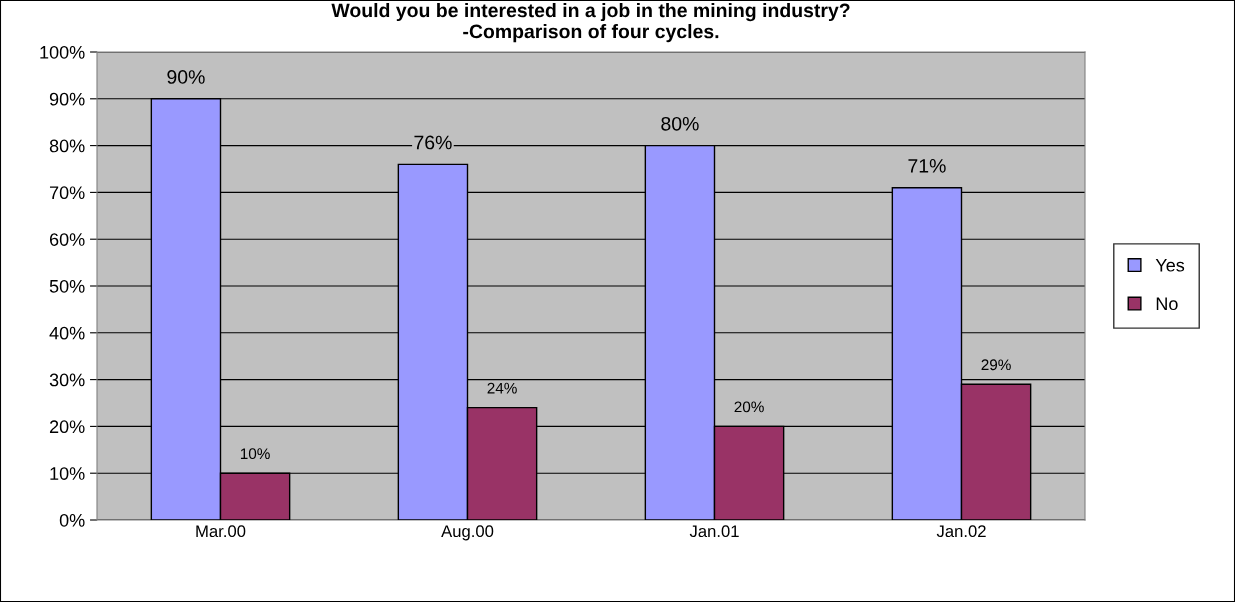 The width and height of the screenshot is (1235, 602). What do you see at coordinates (433, 142) in the screenshot?
I see `data-label: 76%` at bounding box center [433, 142].